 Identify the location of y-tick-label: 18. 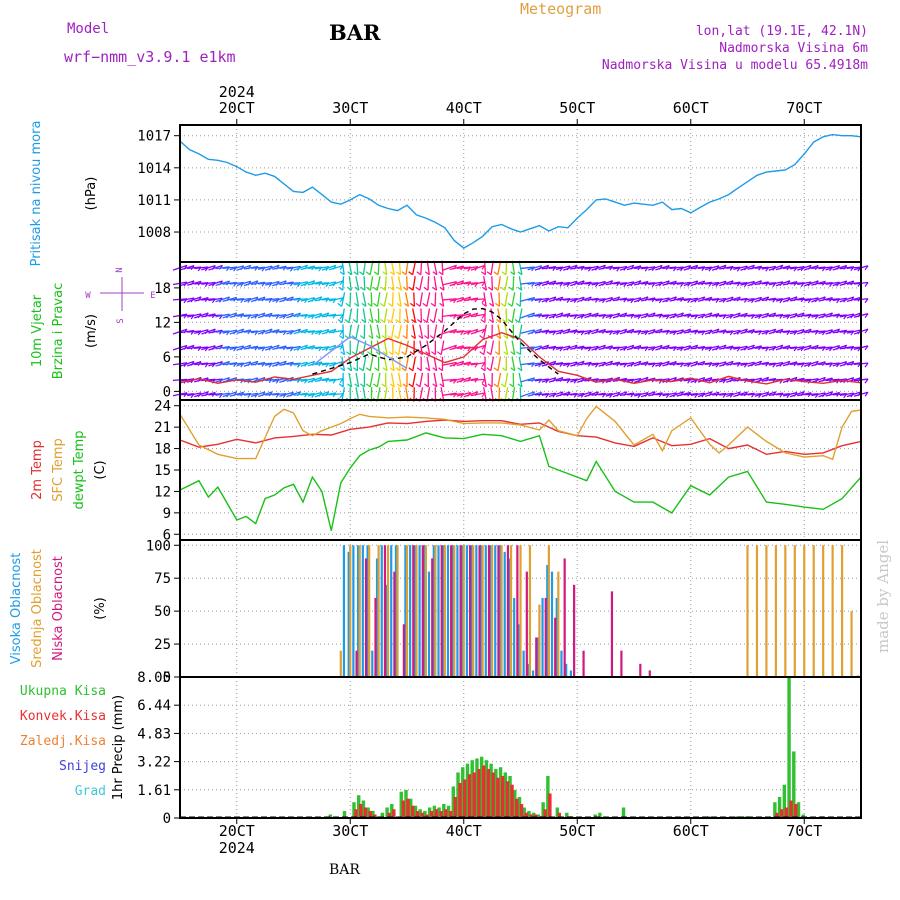
(162, 450).